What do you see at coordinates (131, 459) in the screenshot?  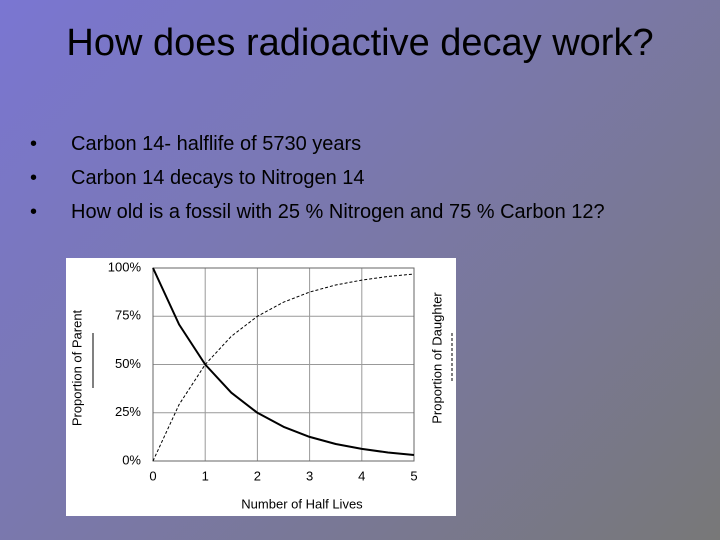 I see `y-tick-label: 0%` at bounding box center [131, 459].